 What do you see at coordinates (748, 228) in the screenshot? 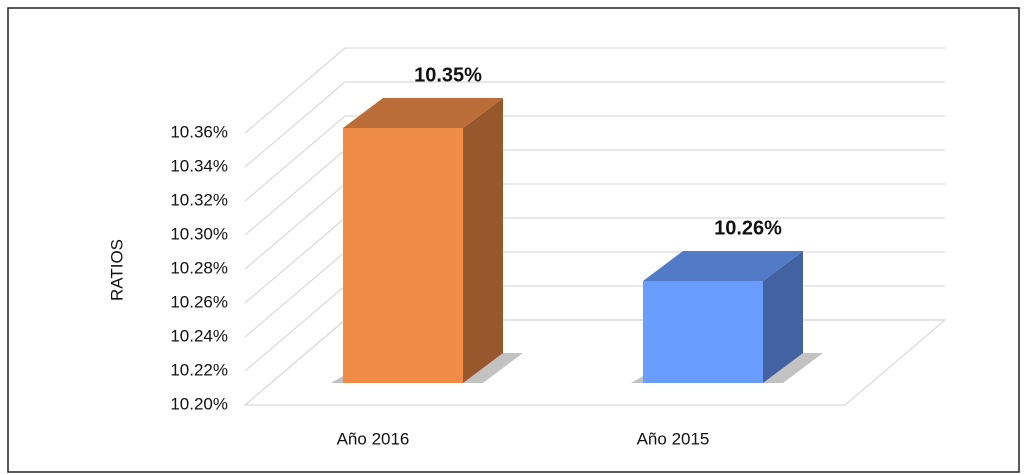
I see `value-label: 10.26%` at bounding box center [748, 228].